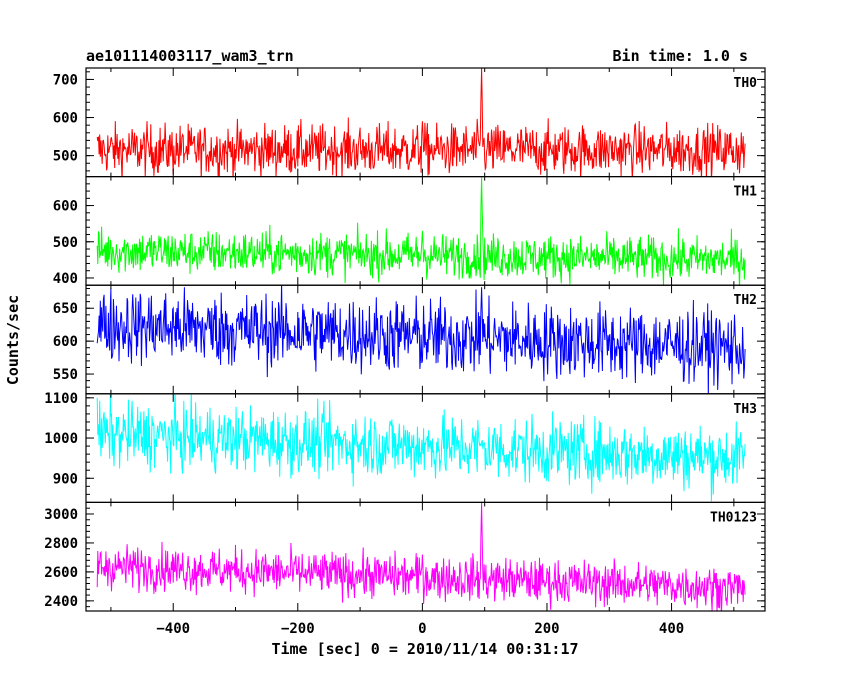 The width and height of the screenshot is (850, 680). I want to click on y-tick-label: 1000, so click(61, 439).